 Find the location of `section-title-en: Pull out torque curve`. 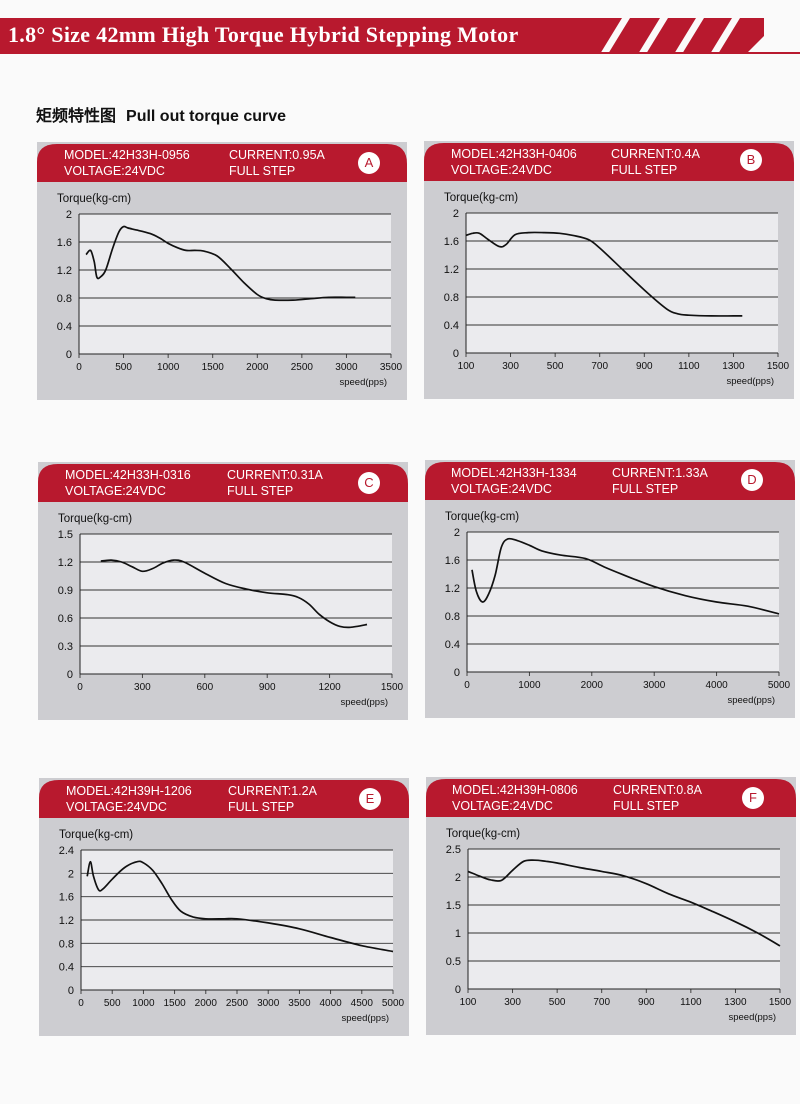

section-title-en: Pull out torque curve is located at coordinates (206, 116).